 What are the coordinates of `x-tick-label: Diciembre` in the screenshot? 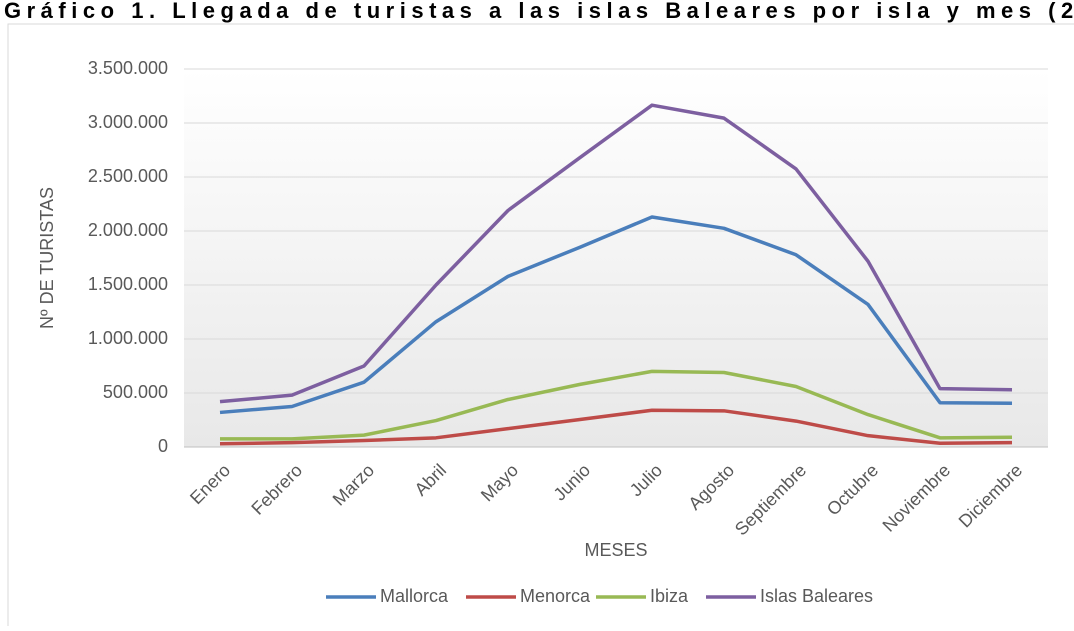 It's located at (990, 495).